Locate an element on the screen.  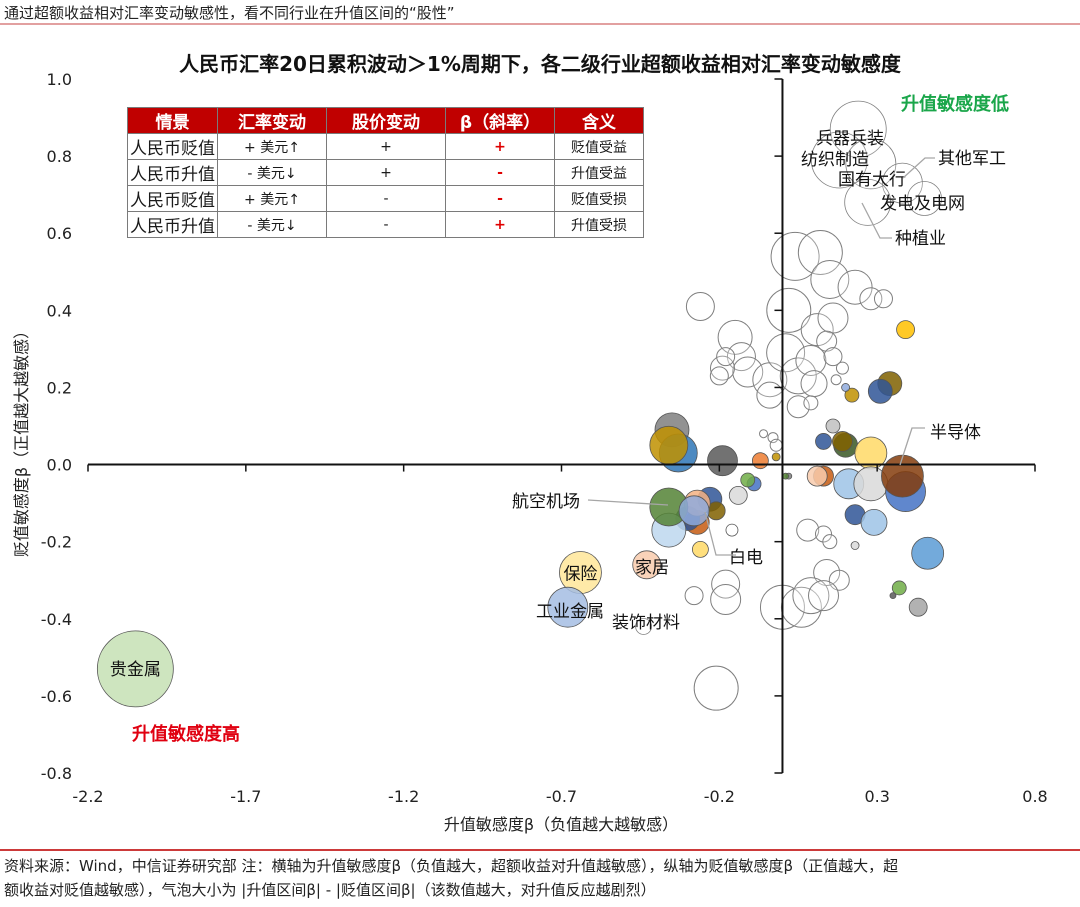
cell-meaning: 贬值受益 is located at coordinates (599, 146).